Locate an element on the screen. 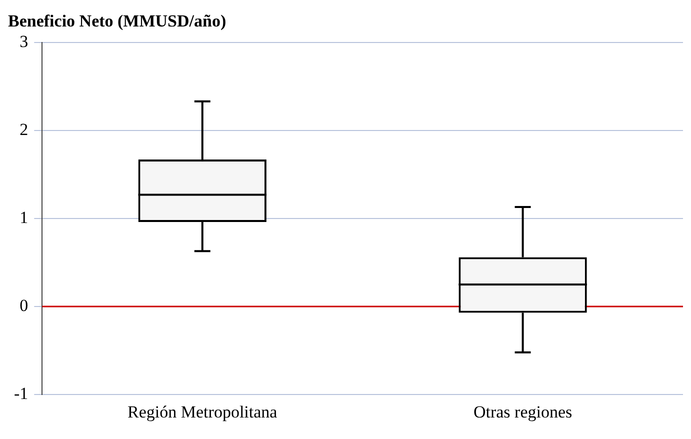  y-tick-label: 1 is located at coordinates (24, 217).